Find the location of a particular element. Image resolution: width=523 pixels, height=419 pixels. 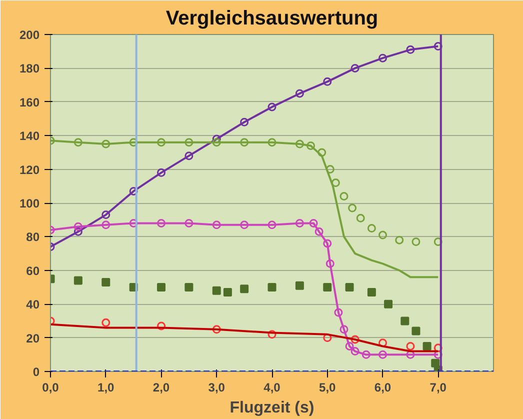

x-tick-label: 4,0 is located at coordinates (272, 387).